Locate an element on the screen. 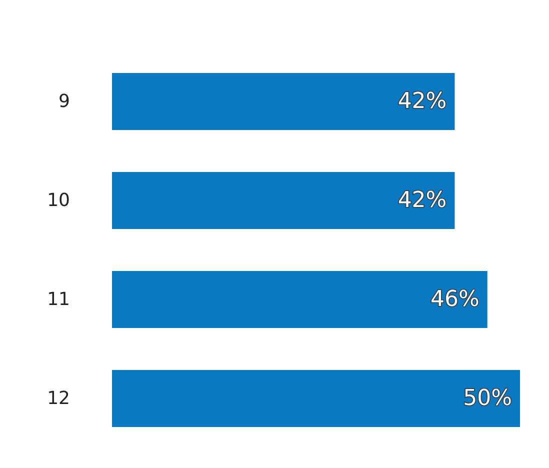 The image size is (549, 468). y-tick-label: 9 is located at coordinates (64, 101).